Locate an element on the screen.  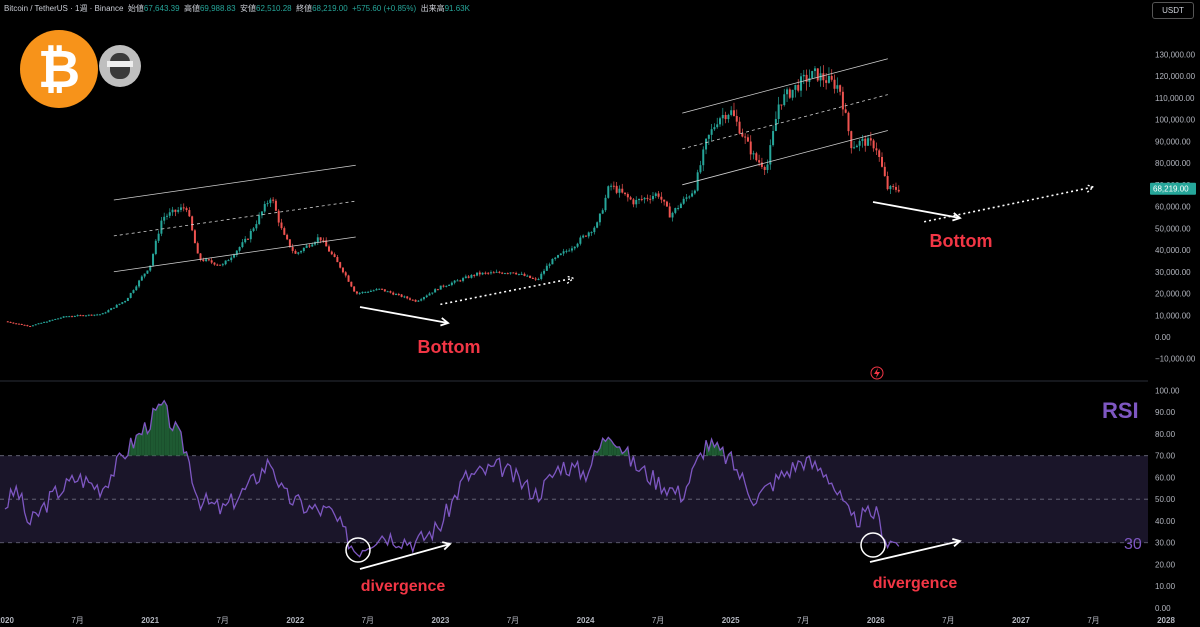
channel-lower-line is located at coordinates (234, 254).